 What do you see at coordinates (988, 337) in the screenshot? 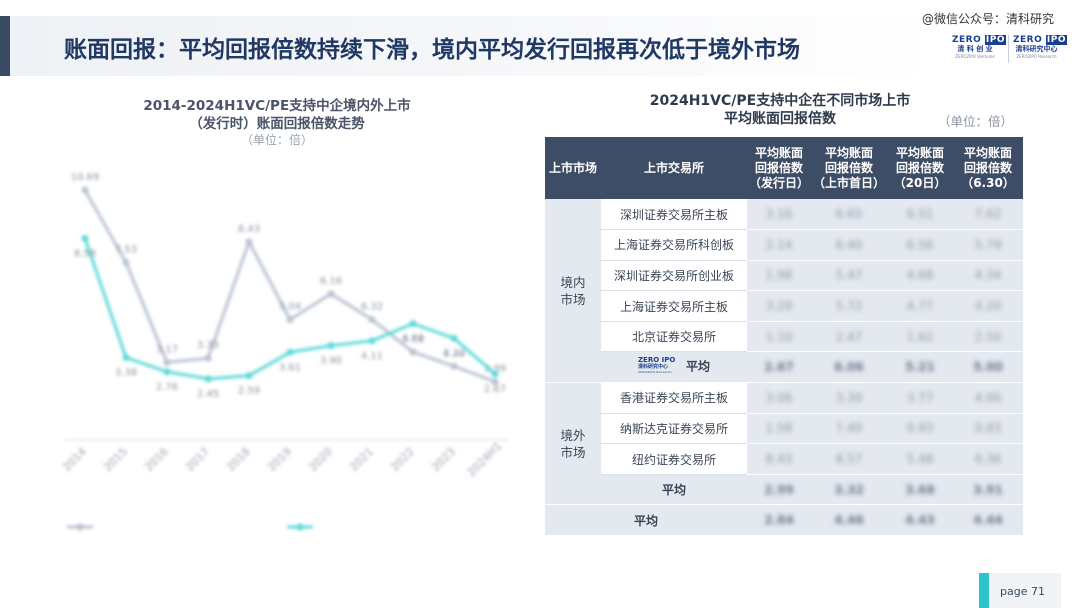
I see `value-cell: 2.50` at bounding box center [988, 337].